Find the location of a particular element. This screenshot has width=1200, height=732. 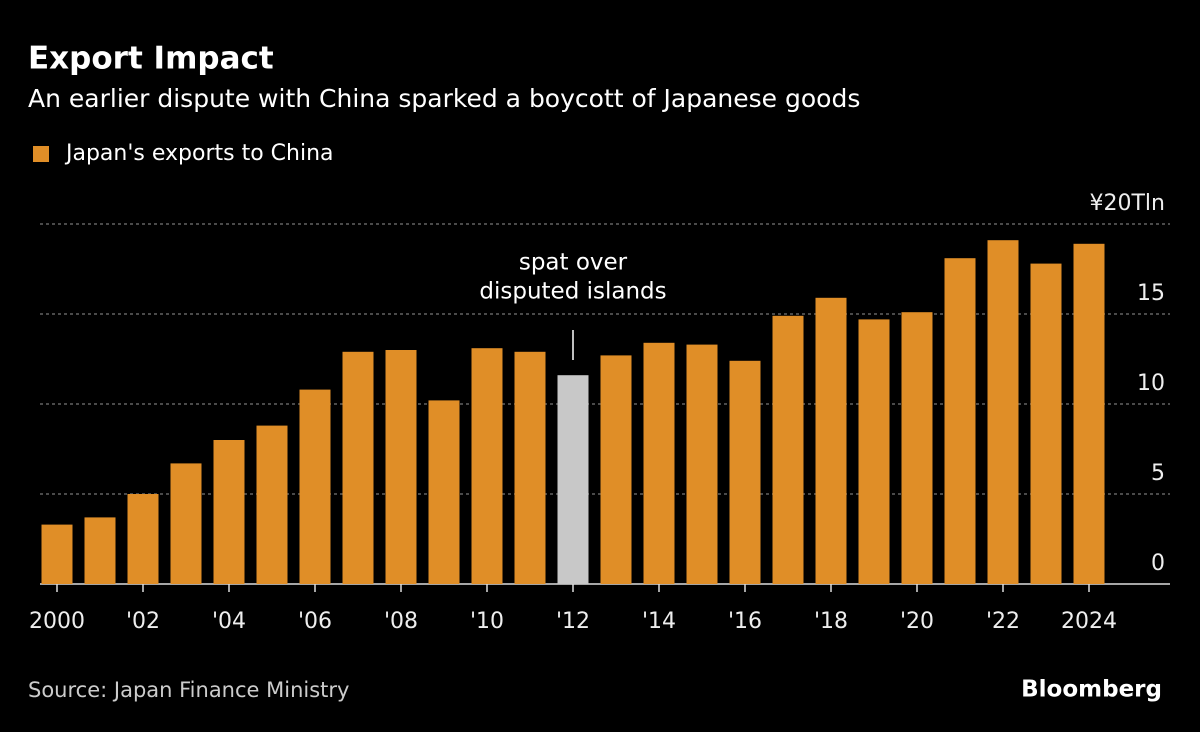

x-tick-label: '14 is located at coordinates (659, 621).